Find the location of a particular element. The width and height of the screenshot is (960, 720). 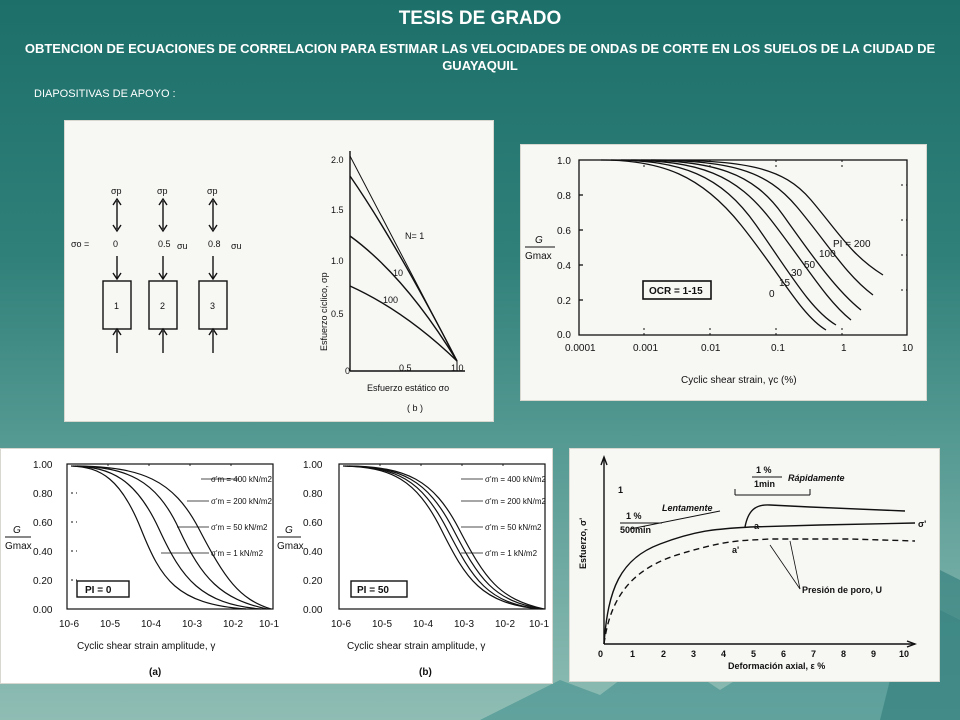

fig2-curve-pi100: 100 is located at coordinates (827, 254).